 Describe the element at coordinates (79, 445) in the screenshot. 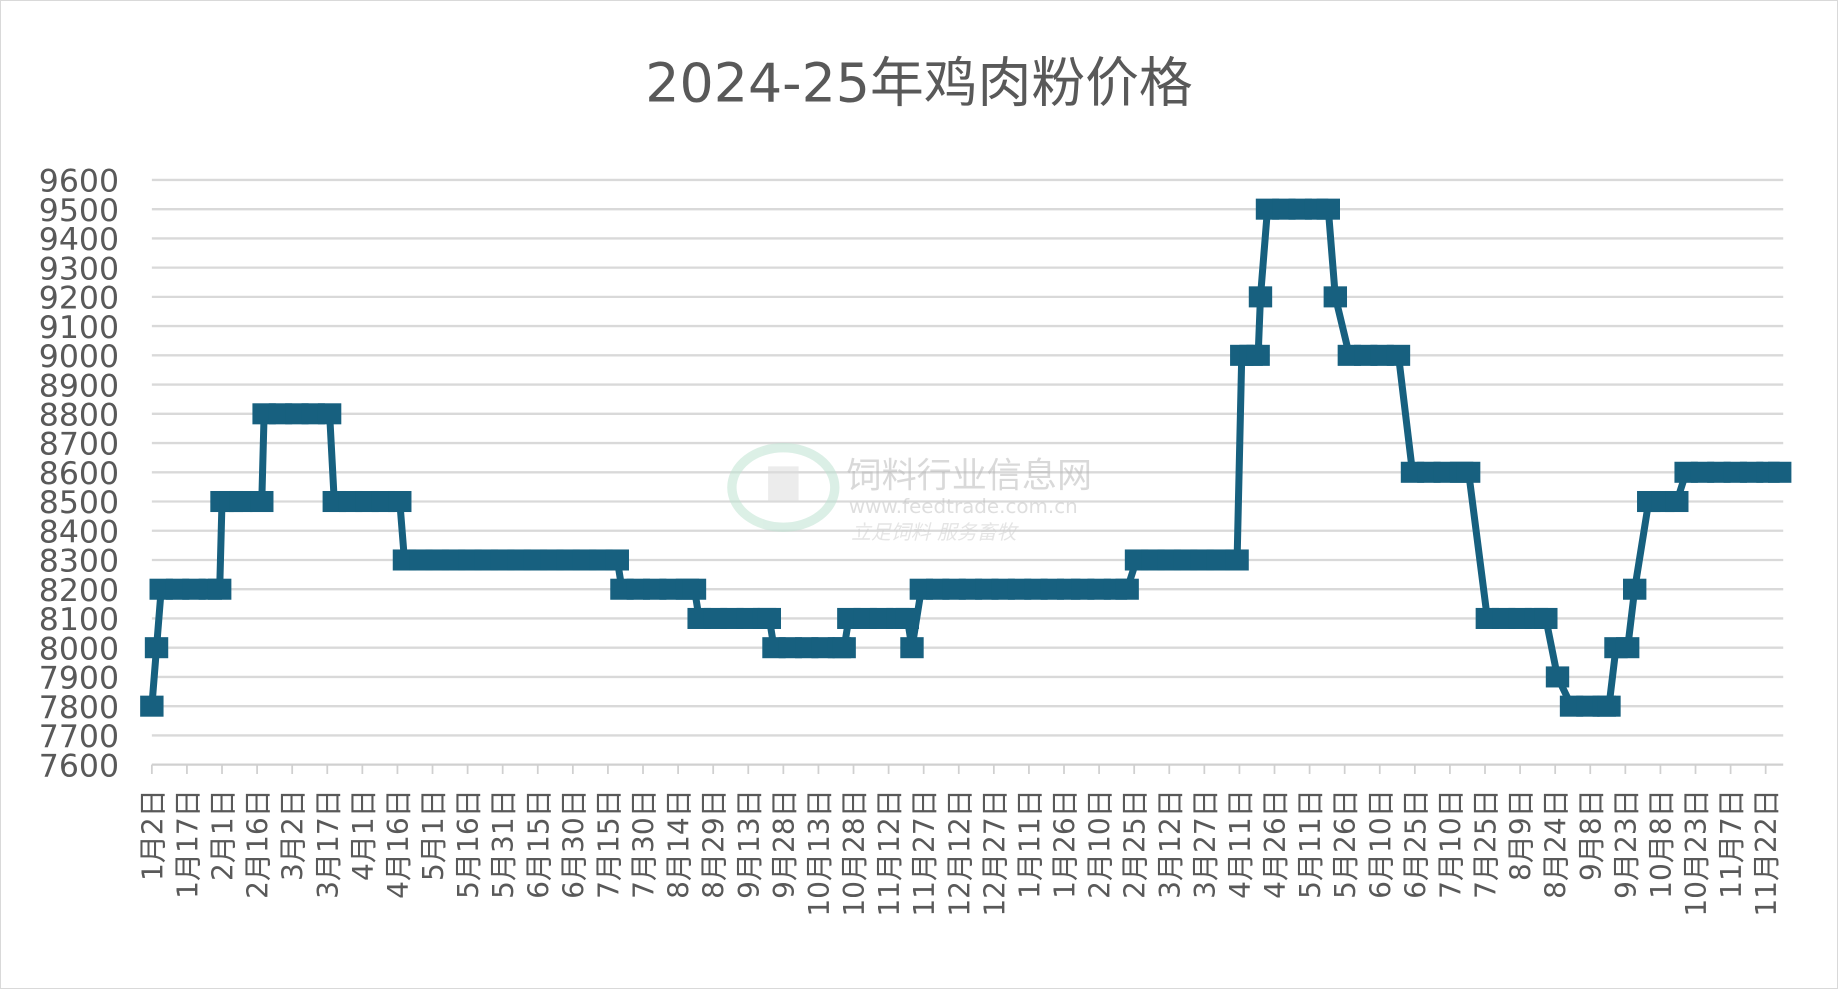

I see `y-tick-label: 8700` at that location.